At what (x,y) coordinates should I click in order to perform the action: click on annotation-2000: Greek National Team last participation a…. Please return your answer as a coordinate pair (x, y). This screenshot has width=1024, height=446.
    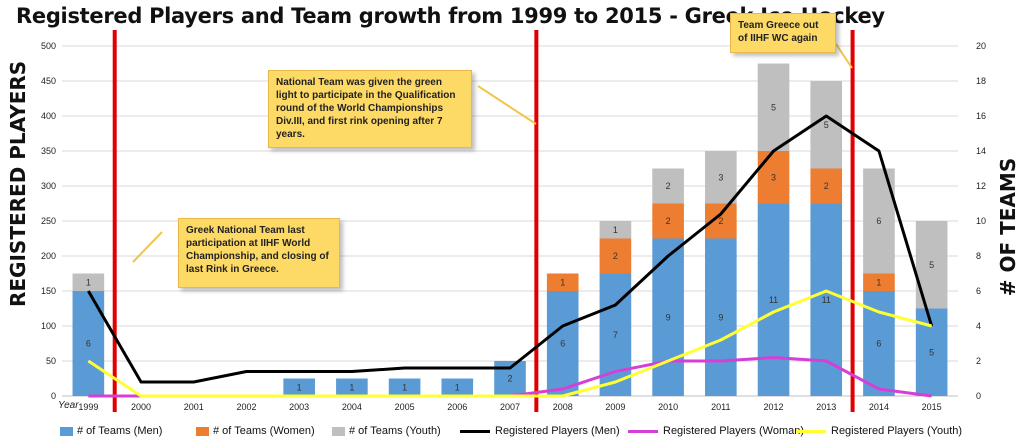
    Looking at the image, I should click on (259, 253).